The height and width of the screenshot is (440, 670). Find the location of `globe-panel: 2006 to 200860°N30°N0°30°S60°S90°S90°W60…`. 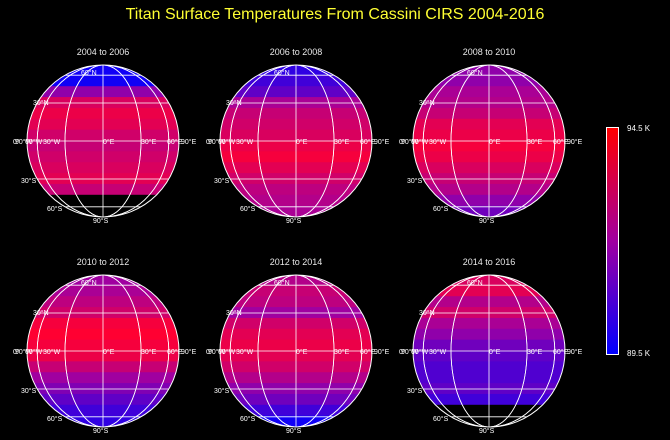

globe-panel: 2006 to 200860°N30°N0°30°S60°S90°S90°W60… is located at coordinates (298, 136).